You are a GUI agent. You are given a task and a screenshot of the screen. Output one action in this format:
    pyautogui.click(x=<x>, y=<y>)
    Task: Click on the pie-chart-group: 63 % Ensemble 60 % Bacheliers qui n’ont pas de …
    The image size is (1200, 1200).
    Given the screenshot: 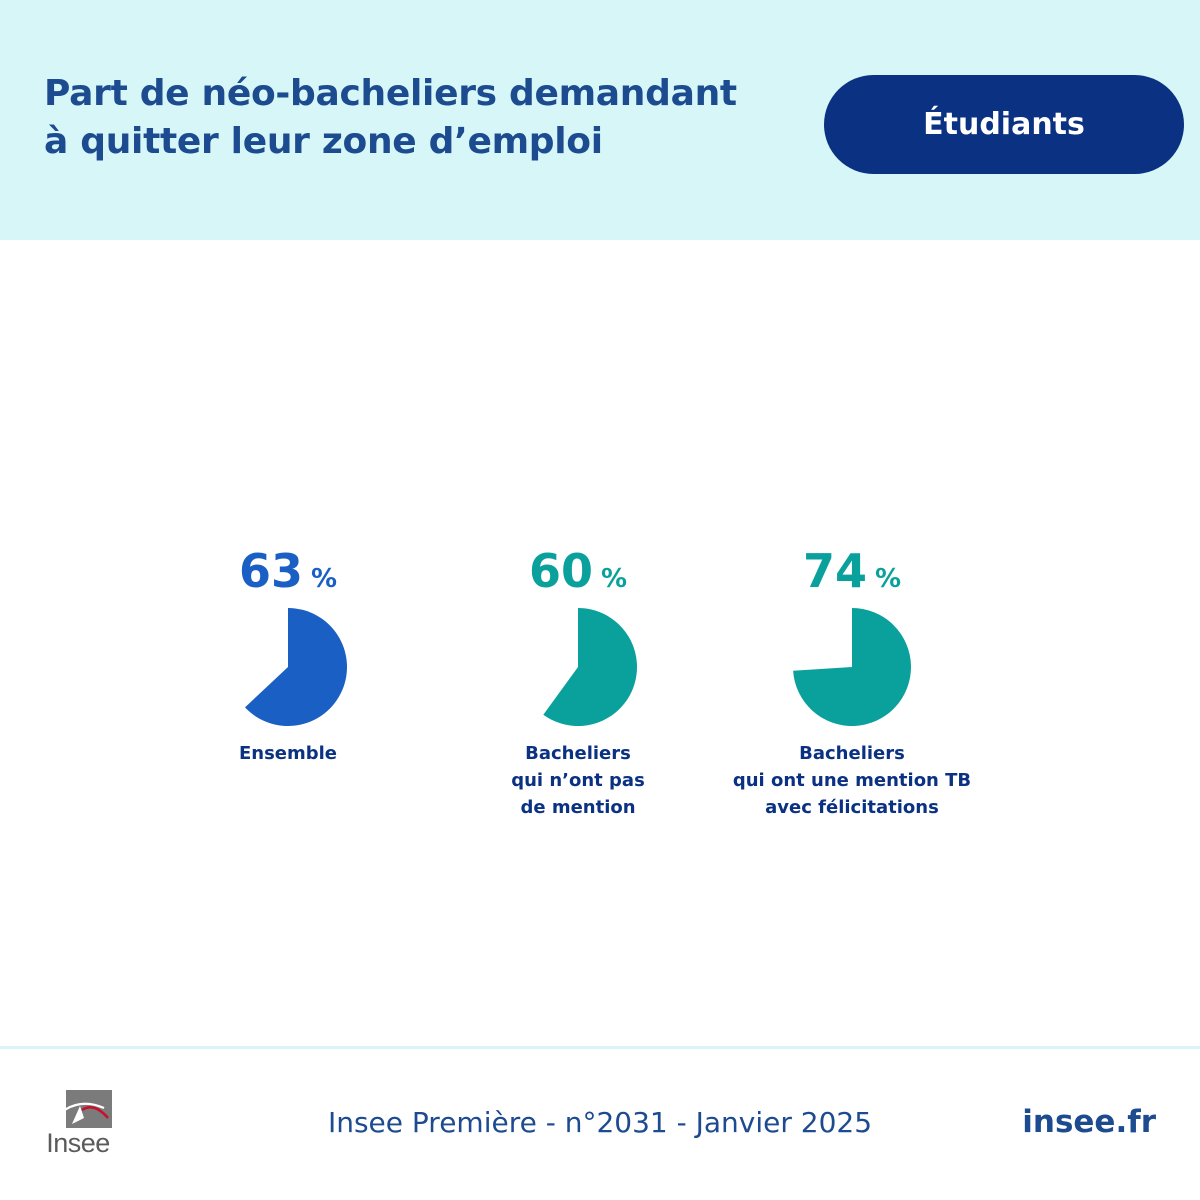 What is the action you would take?
    pyautogui.click(x=605, y=681)
    